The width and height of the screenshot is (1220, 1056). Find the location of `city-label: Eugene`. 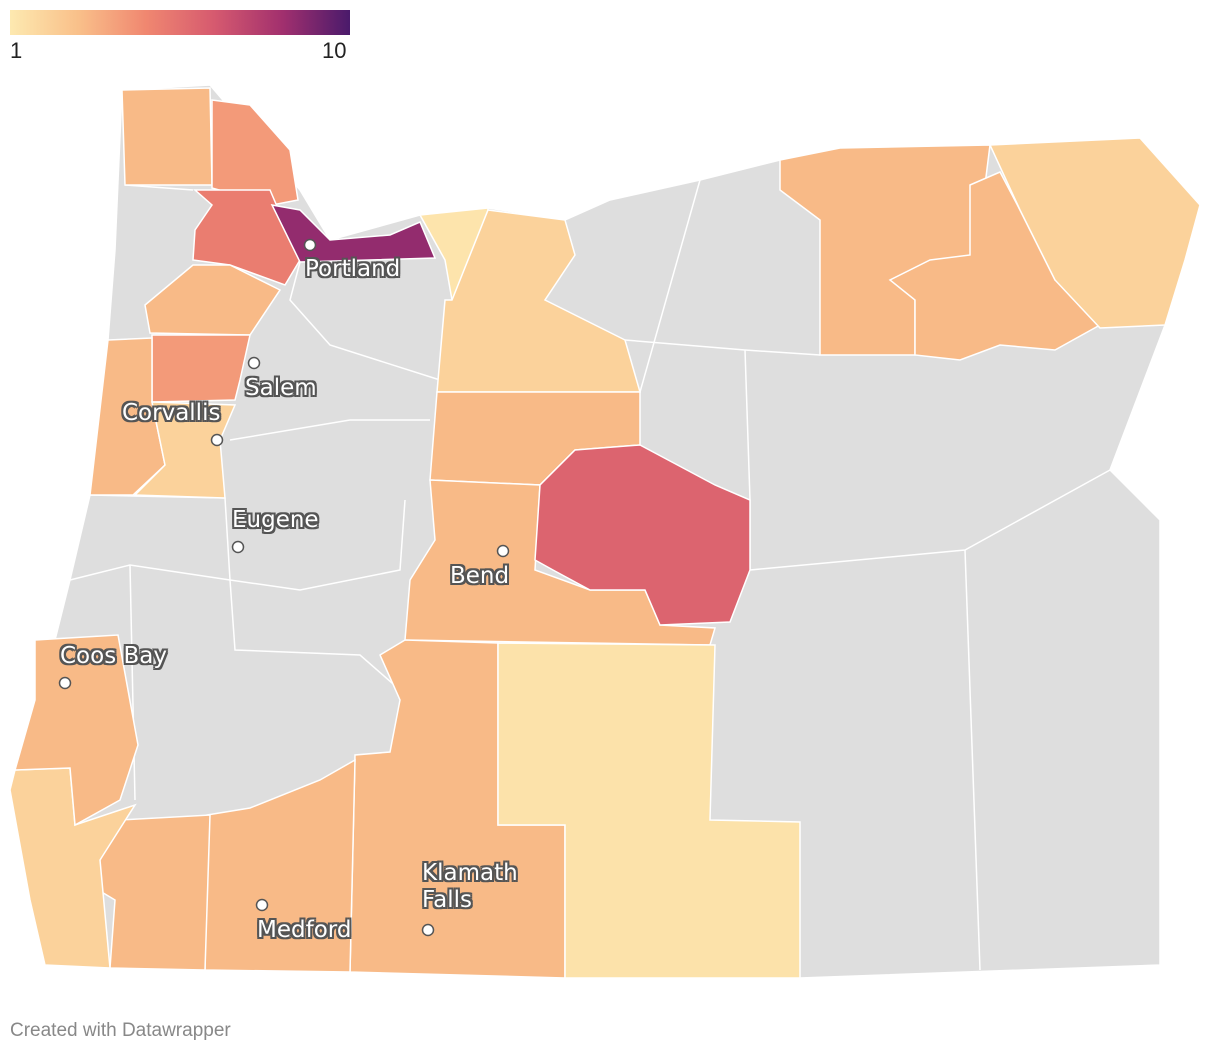

city-label: Eugene is located at coordinates (275, 520).